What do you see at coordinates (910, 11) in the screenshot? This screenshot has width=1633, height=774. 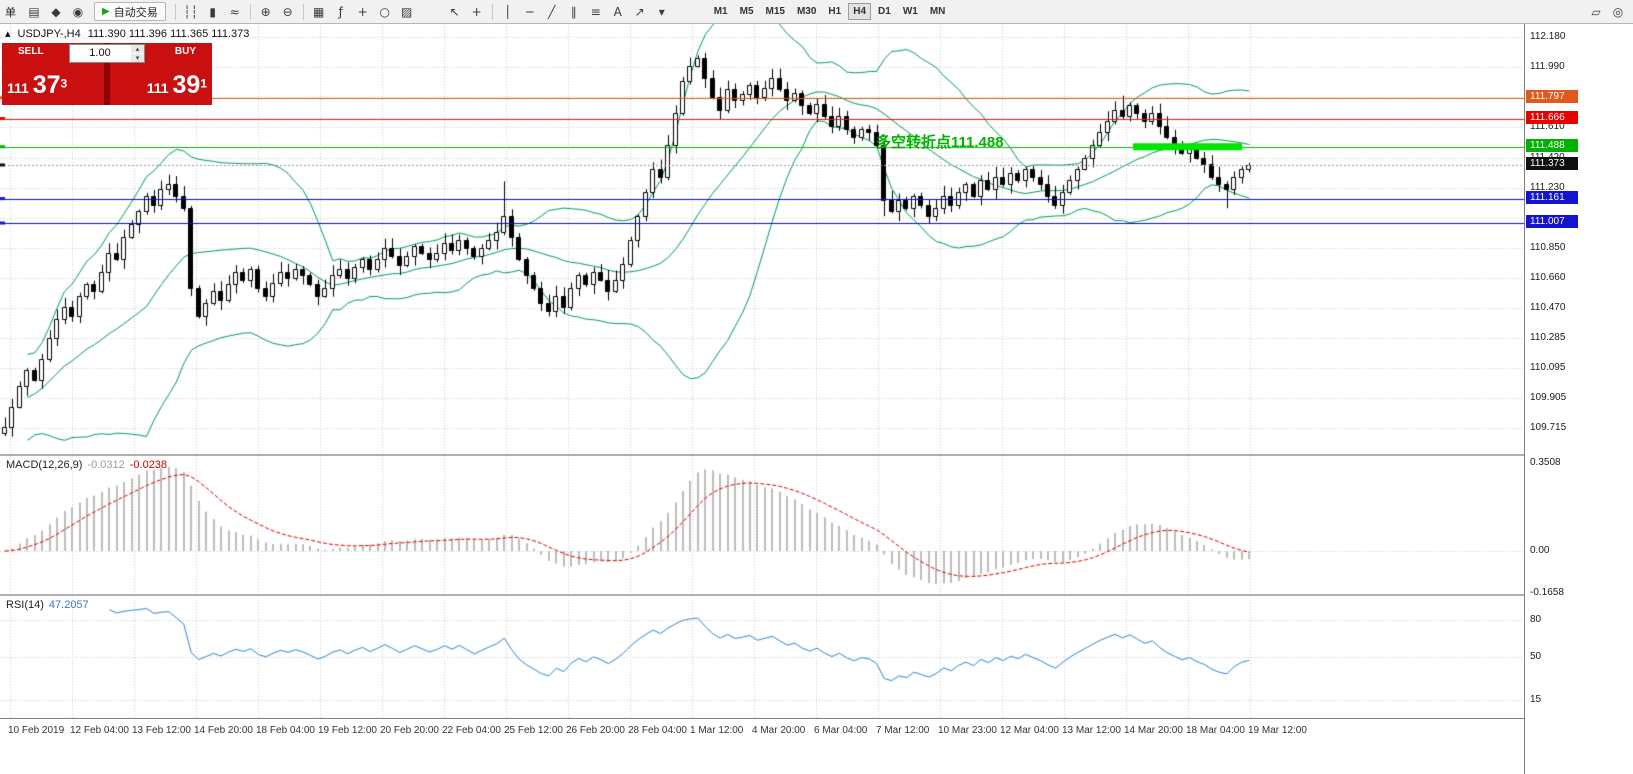 I see `timeframe-w1: W1` at bounding box center [910, 11].